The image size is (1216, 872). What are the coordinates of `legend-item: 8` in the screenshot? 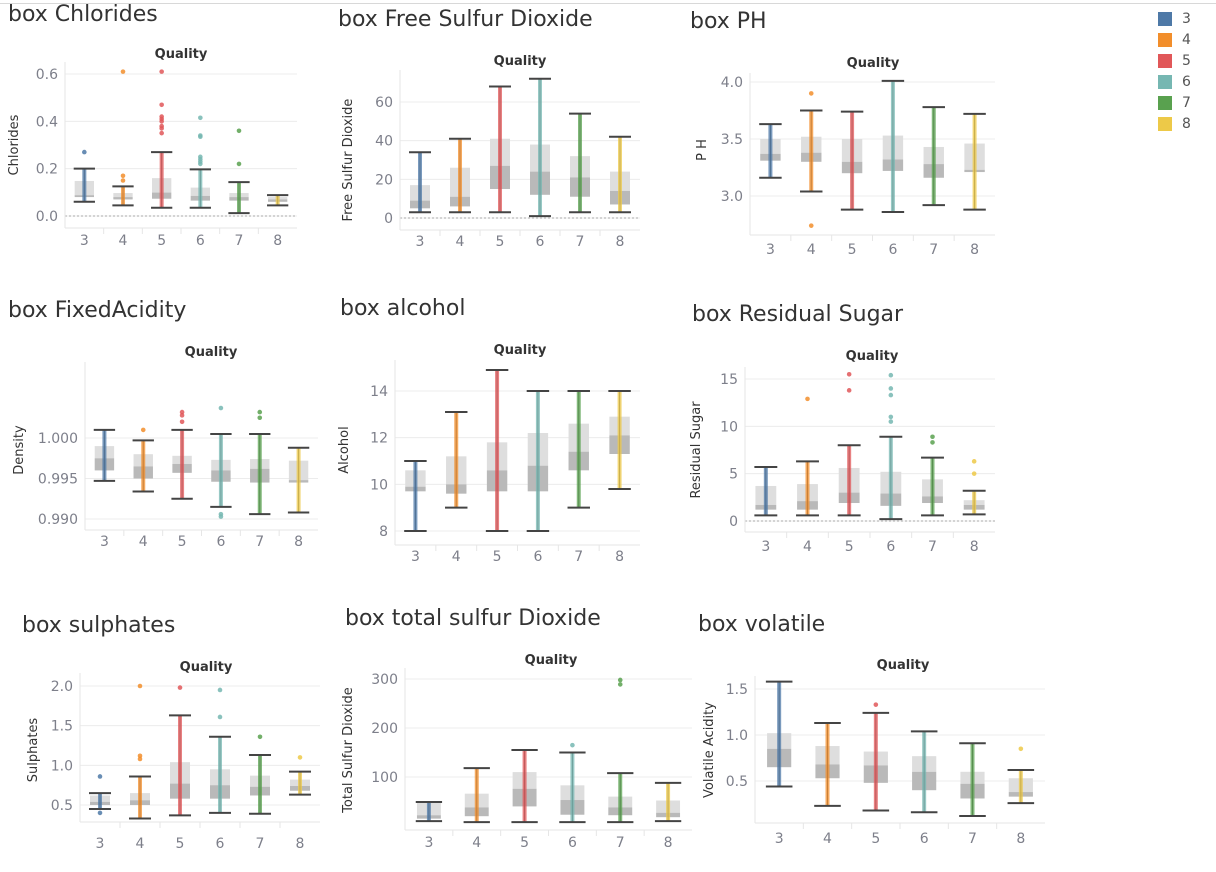 It's located at (1174, 123).